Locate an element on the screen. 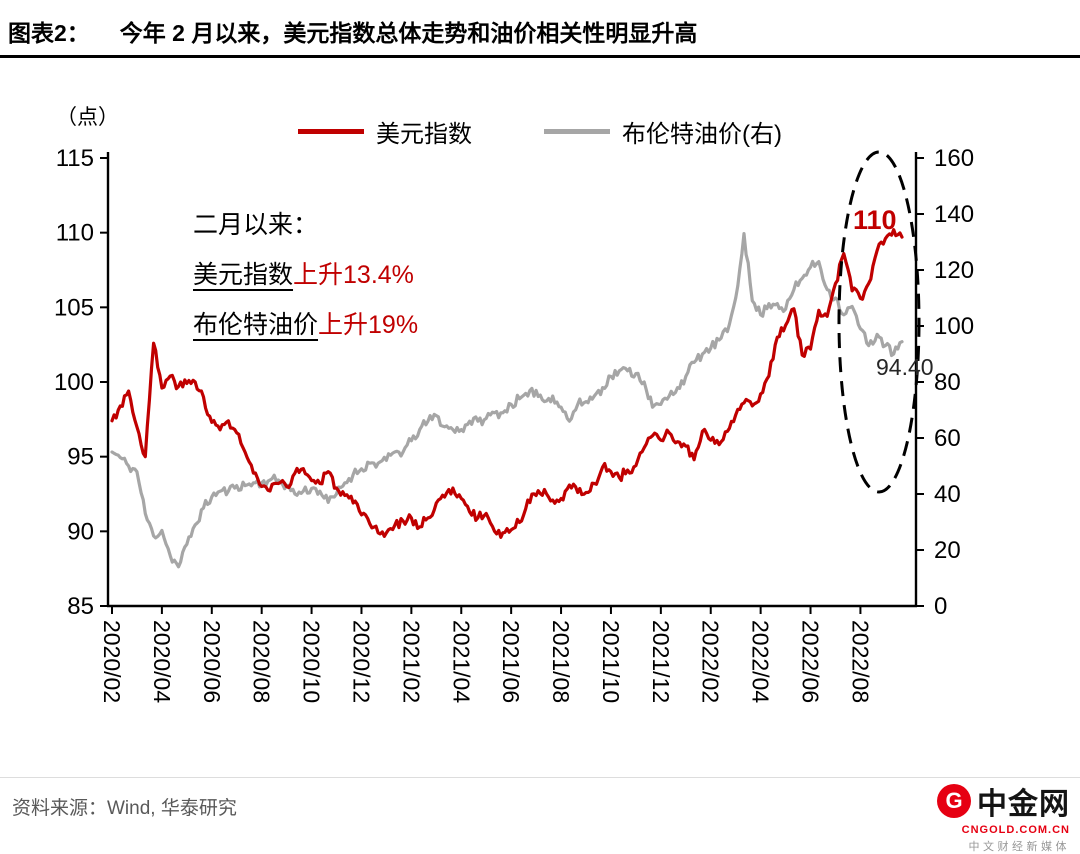 The image size is (1080, 854). chart-title-text: 今年 2 月以来，美元指数总体走势和油价相关性明显升高 is located at coordinates (408, 33).